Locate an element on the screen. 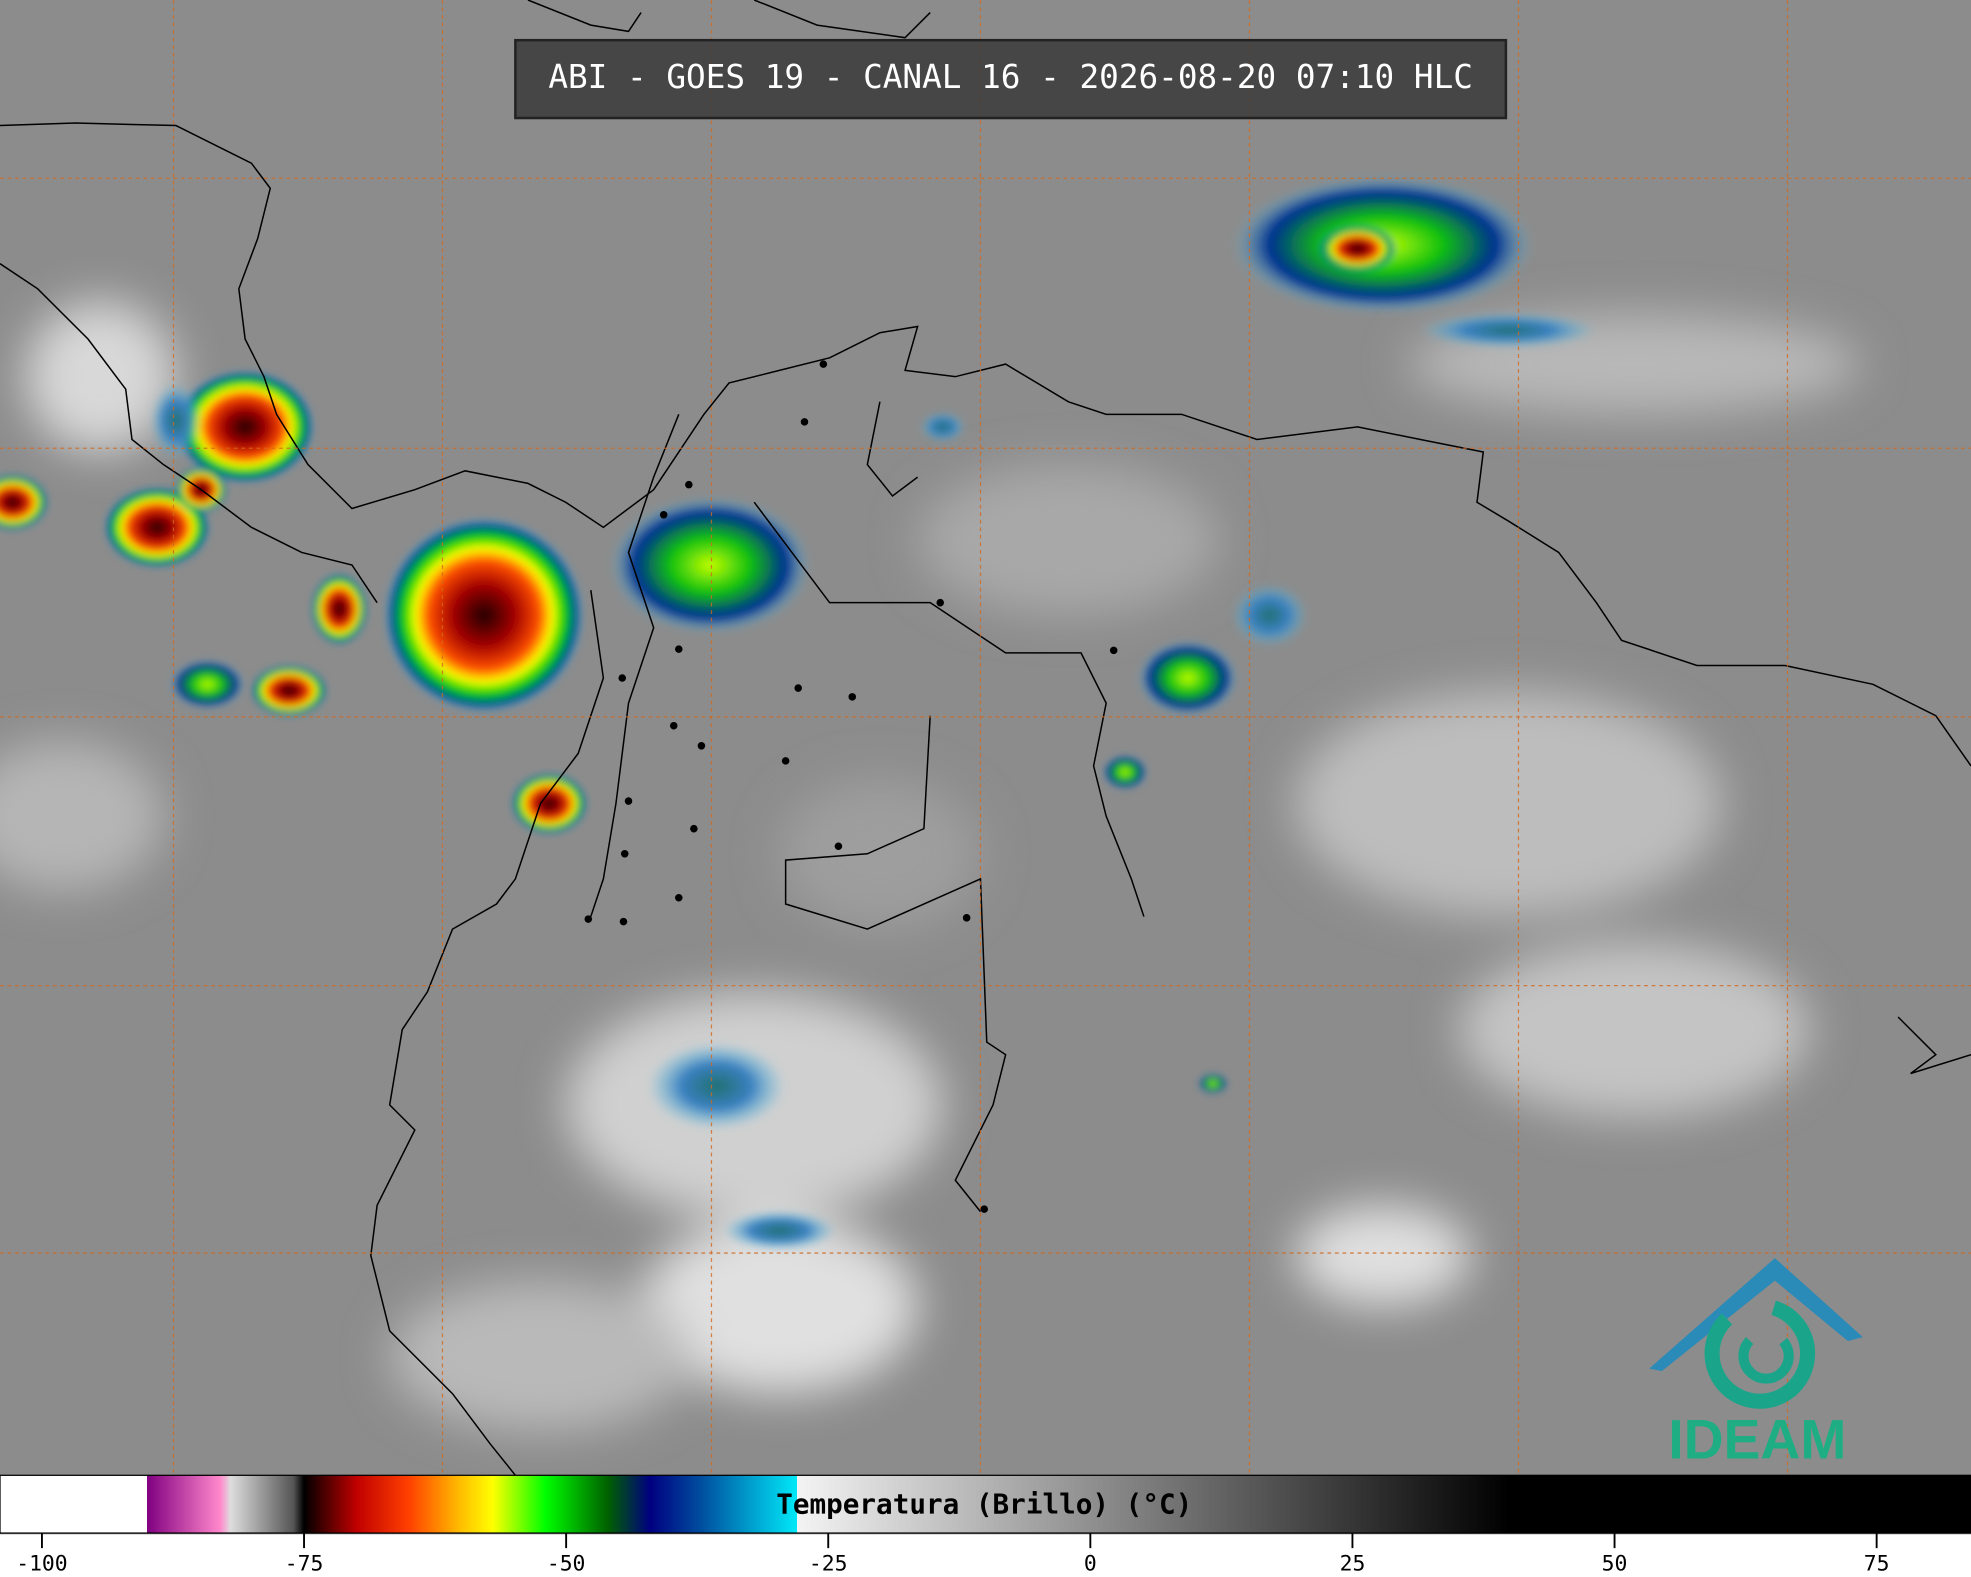 The height and width of the screenshot is (1577, 1971). ideam-logo: IDEAM is located at coordinates (1756, 1364).